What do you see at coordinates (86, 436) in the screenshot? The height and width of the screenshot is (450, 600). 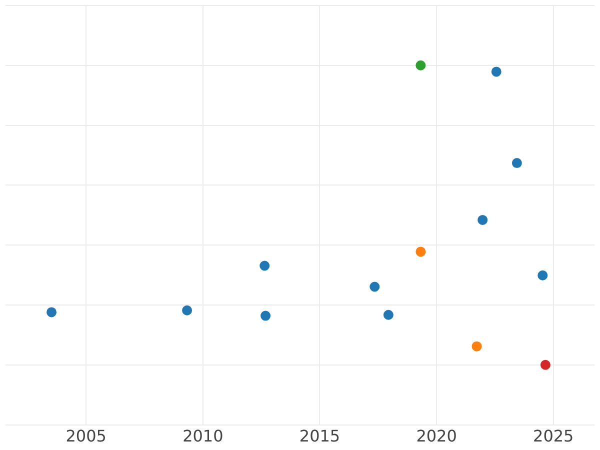 I see `x-tick-label: 2005` at bounding box center [86, 436].